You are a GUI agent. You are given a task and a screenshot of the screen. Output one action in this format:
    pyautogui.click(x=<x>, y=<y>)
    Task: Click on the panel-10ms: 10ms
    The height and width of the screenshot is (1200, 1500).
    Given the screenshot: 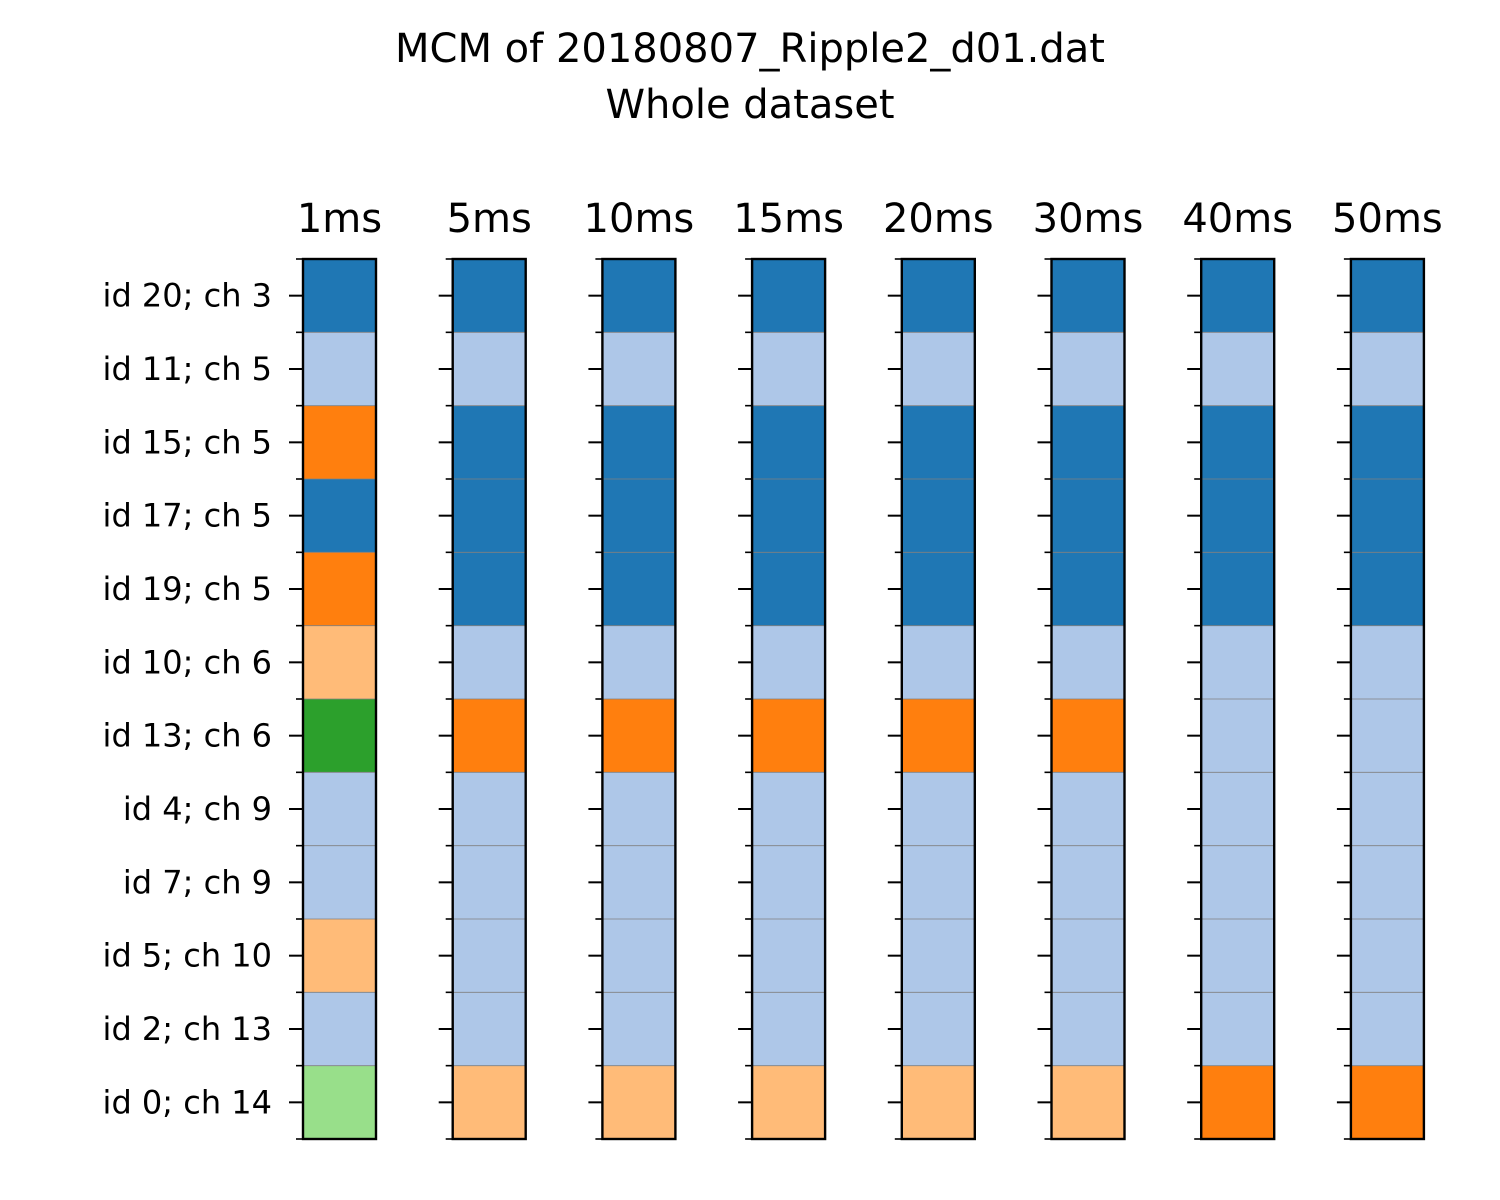 What is the action you would take?
    pyautogui.click(x=639, y=668)
    